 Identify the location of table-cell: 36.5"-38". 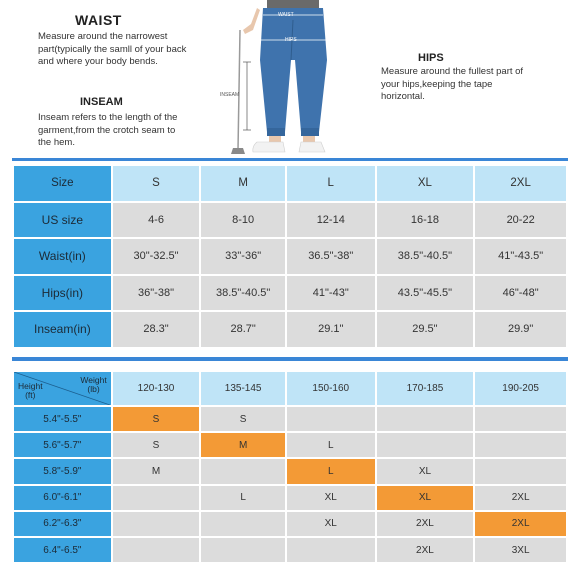
(330, 256).